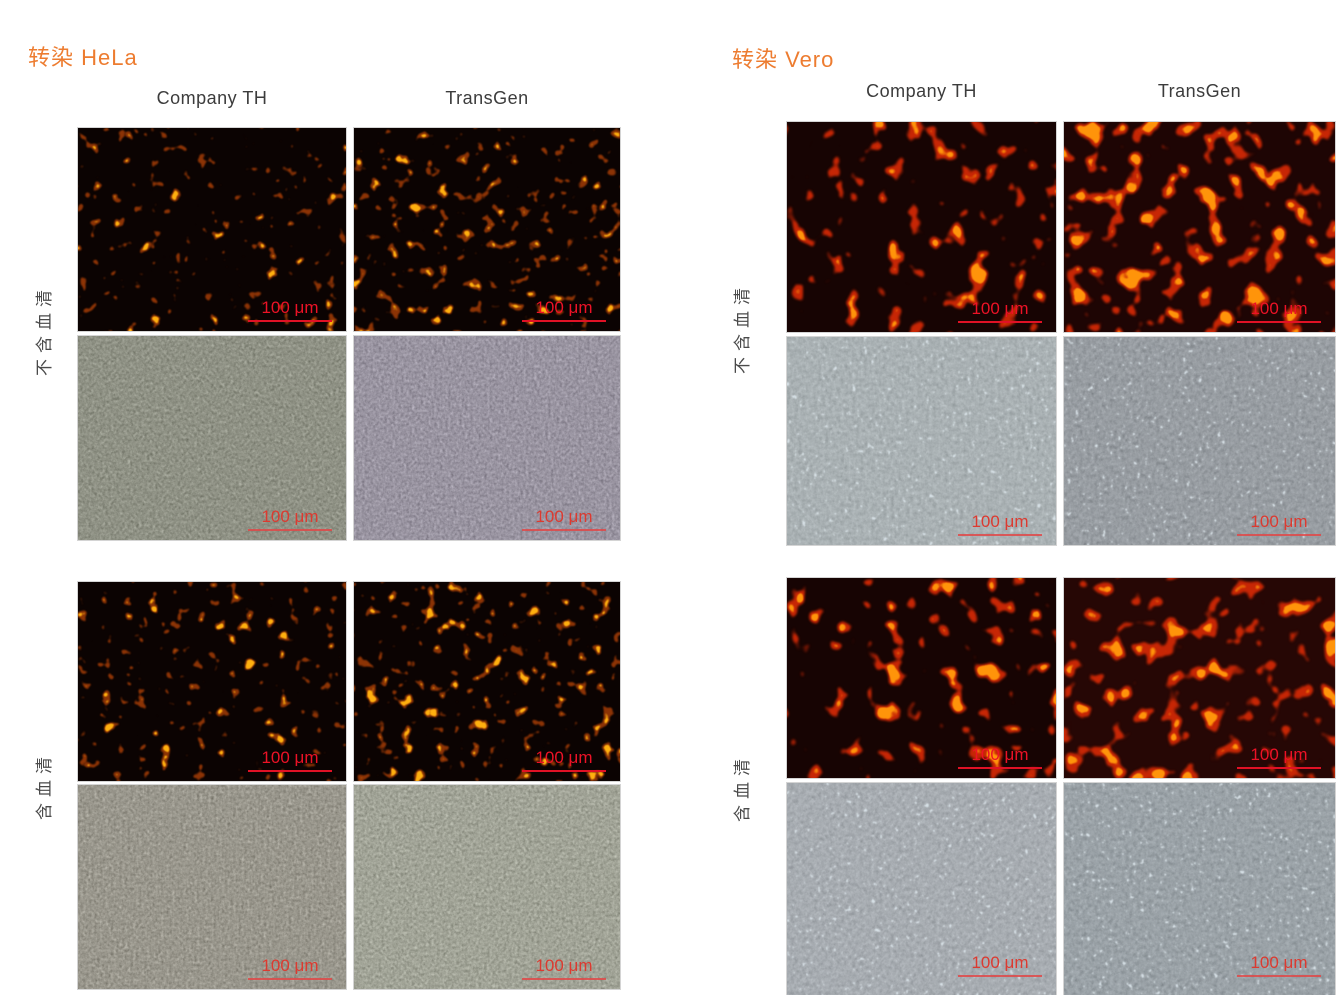  Describe the element at coordinates (921, 227) in the screenshot. I see `panel-vero-no-serum-company-th-fluorescence-image: 100 μm` at that location.